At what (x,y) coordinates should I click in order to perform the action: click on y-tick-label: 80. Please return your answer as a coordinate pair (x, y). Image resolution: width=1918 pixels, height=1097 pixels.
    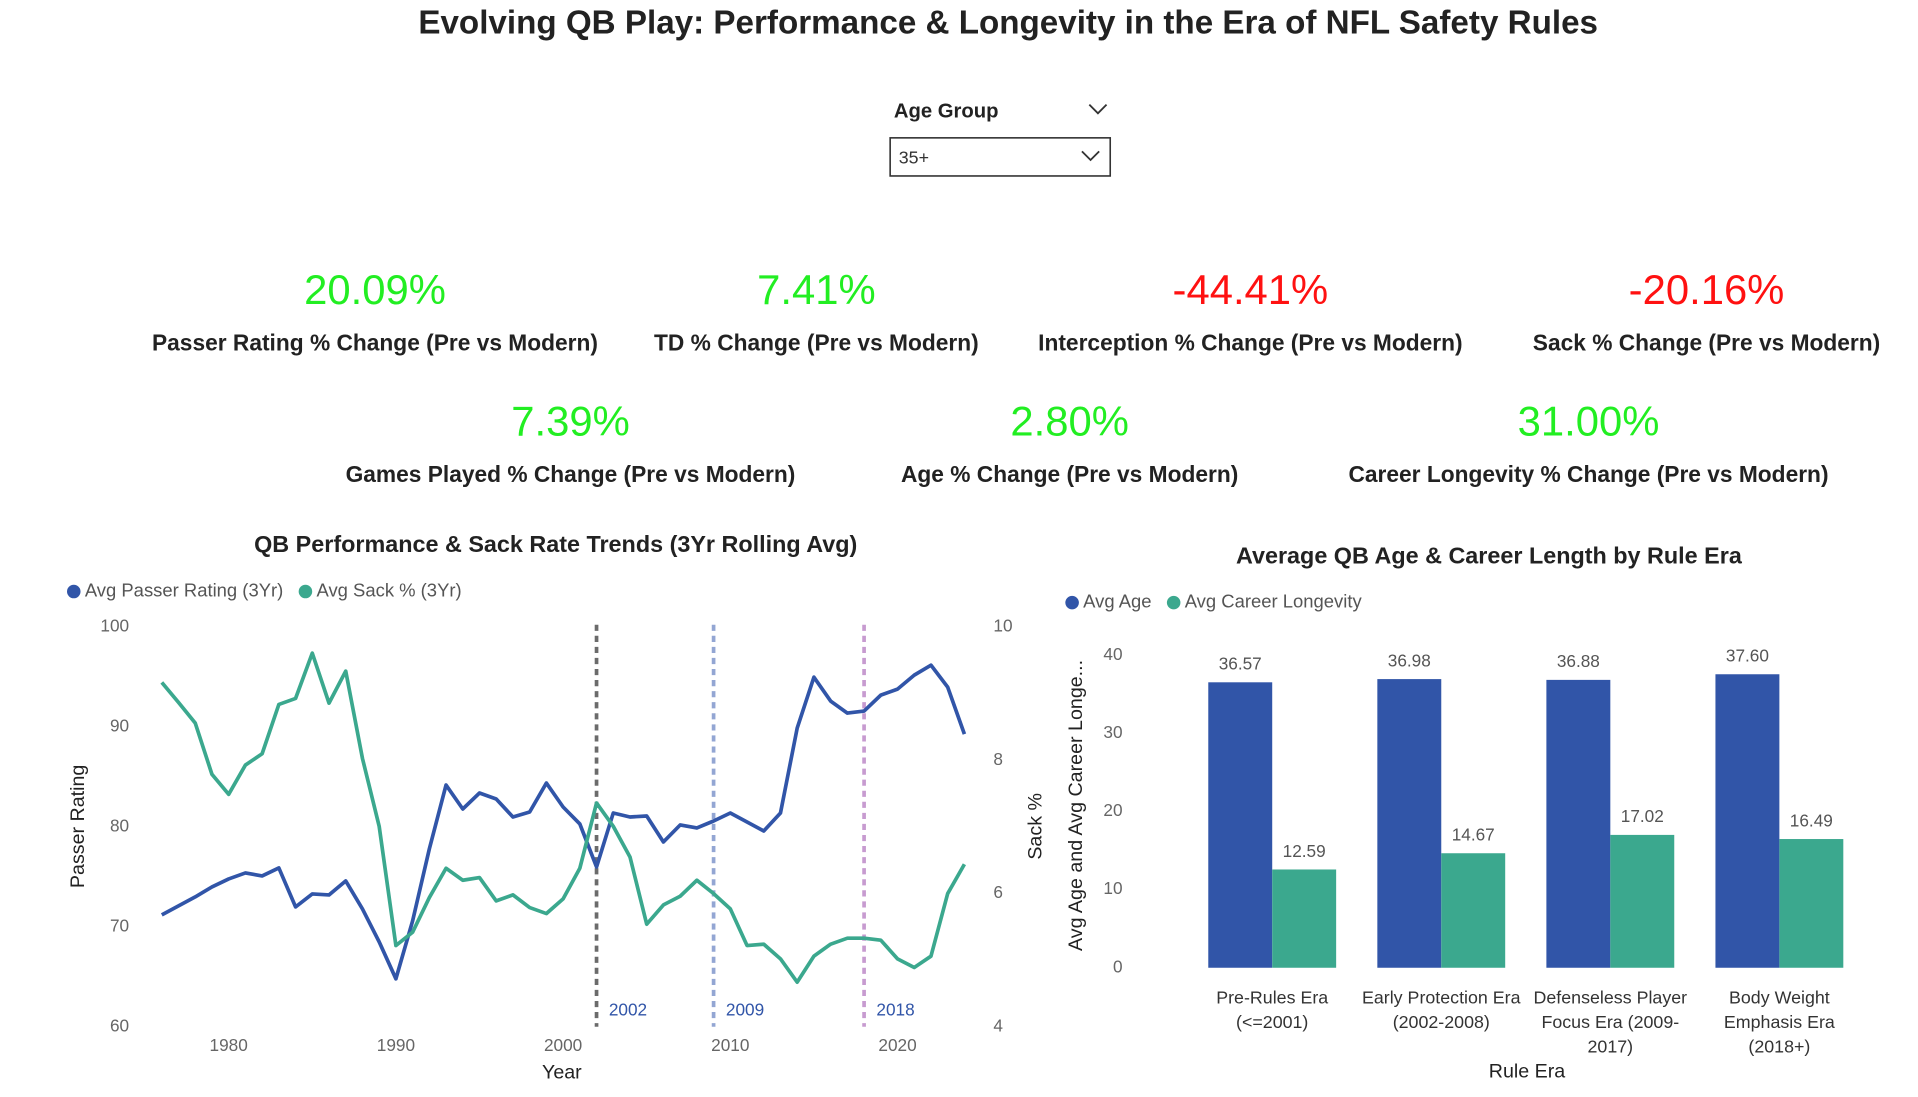
    Looking at the image, I should click on (119, 826).